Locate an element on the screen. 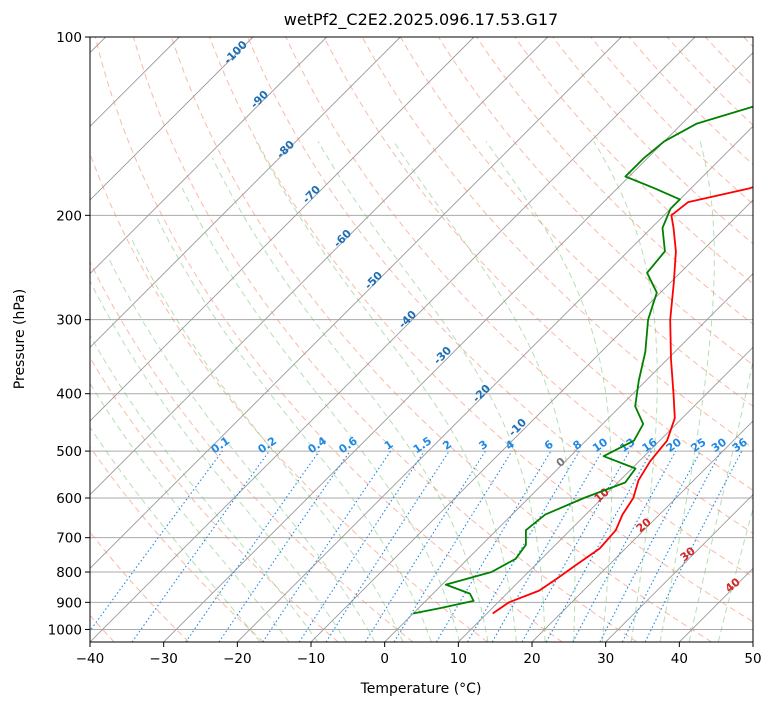  x-tick-label: −20 is located at coordinates (237, 659).